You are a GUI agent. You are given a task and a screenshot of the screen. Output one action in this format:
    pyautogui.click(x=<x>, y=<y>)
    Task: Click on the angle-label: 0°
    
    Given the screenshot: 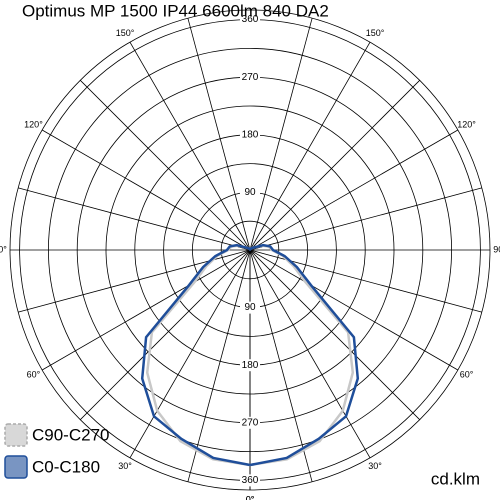 What is the action you would take?
    pyautogui.click(x=250, y=497)
    